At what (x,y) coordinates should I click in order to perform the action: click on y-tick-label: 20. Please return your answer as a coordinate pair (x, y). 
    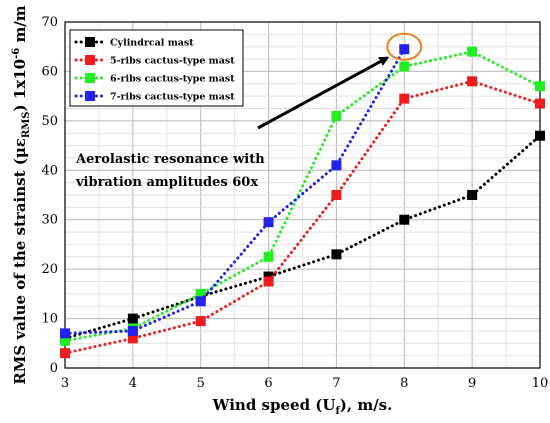
    Looking at the image, I should click on (49, 269).